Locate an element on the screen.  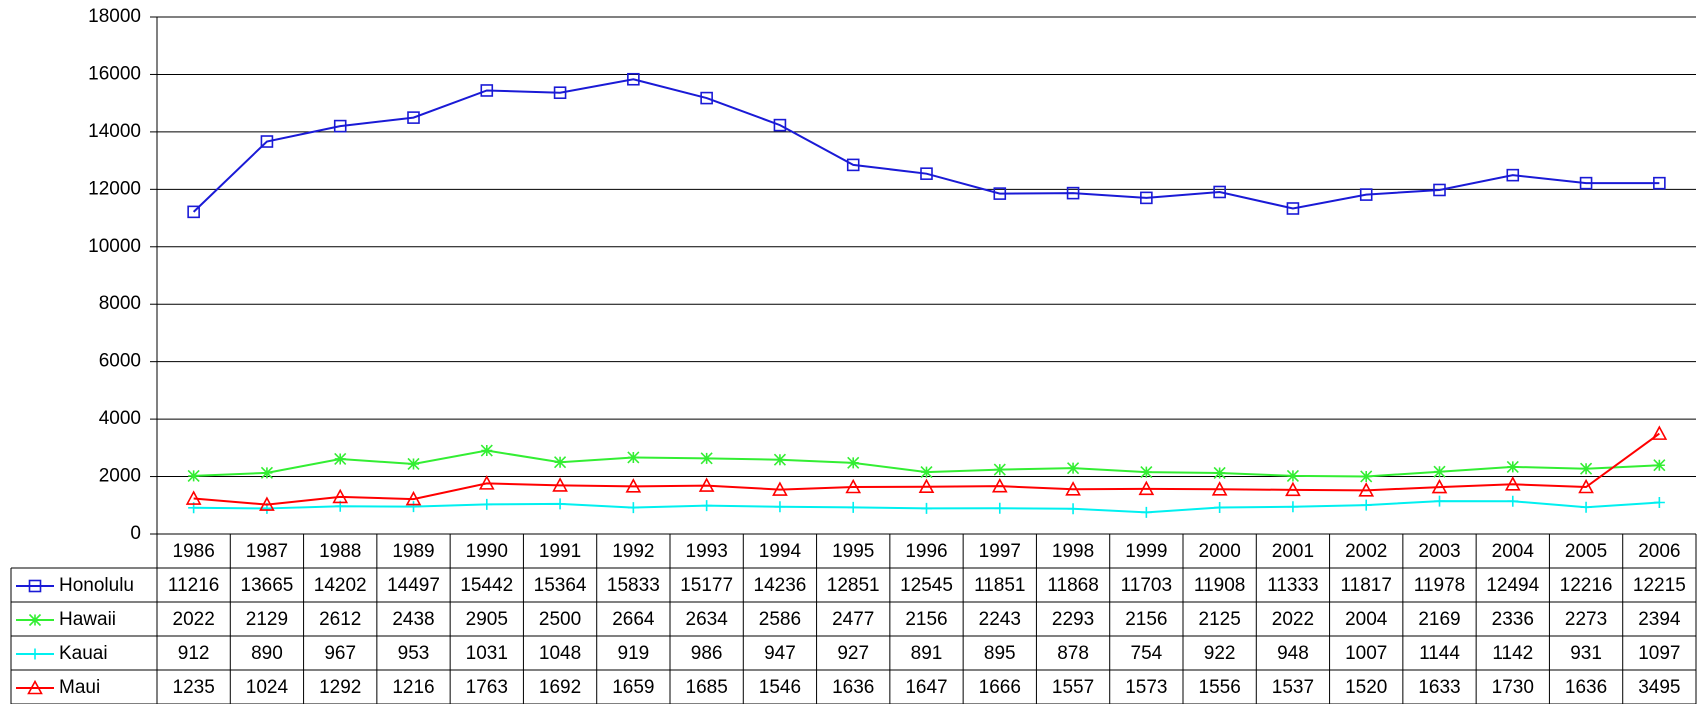
table-value: 895 is located at coordinates (1000, 653).